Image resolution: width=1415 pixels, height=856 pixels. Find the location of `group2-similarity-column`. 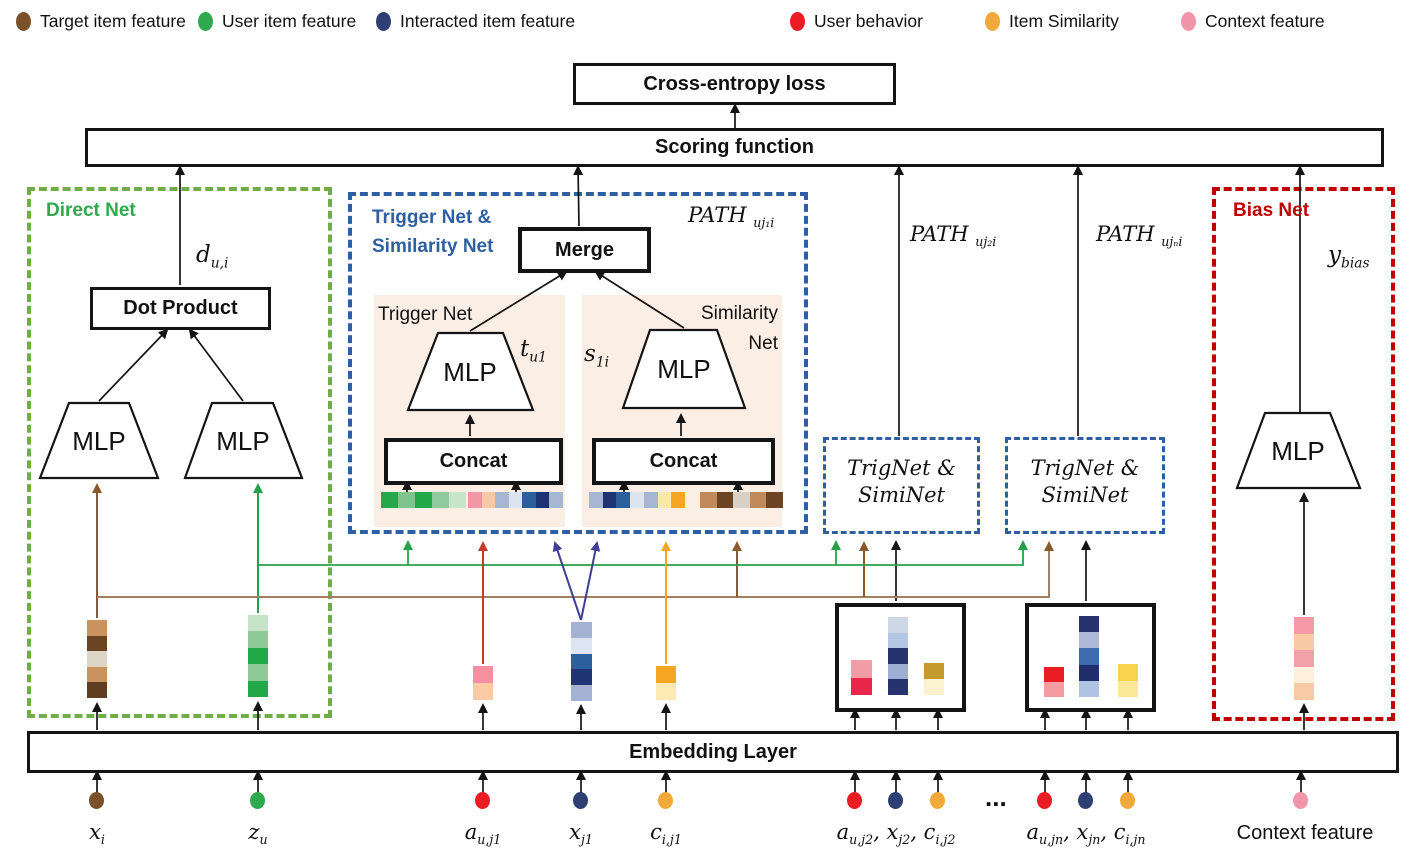

group2-similarity-column is located at coordinates (1128, 680).